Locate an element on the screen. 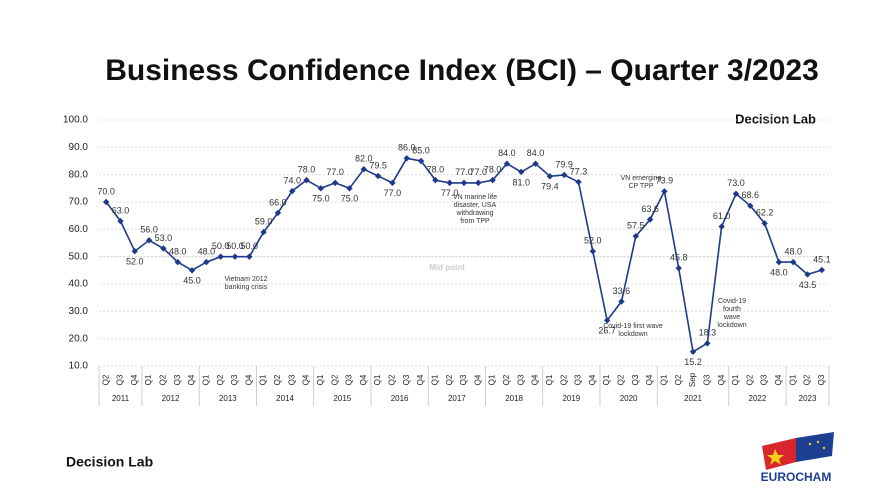 The image size is (887, 499). logo-flag is located at coordinates (798, 451).